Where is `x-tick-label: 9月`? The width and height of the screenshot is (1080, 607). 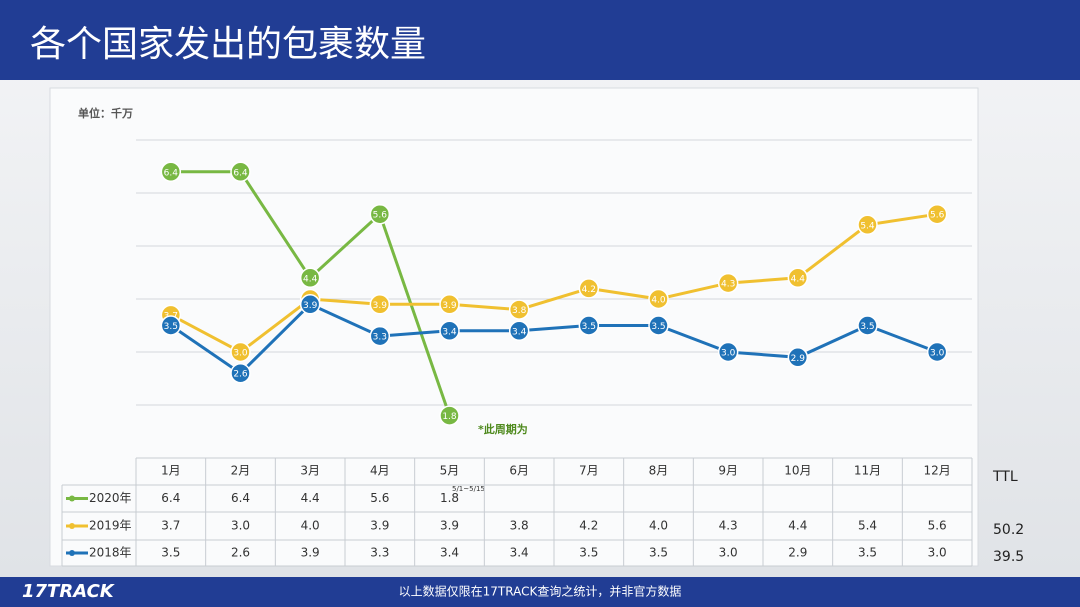
x-tick-label: 9月 is located at coordinates (728, 471).